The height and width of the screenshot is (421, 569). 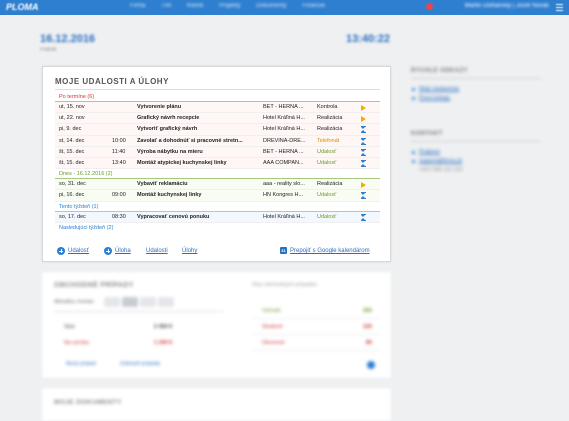 What do you see at coordinates (162, 184) in the screenshot?
I see `event-title: Vybaviť reklamáciu` at bounding box center [162, 184].